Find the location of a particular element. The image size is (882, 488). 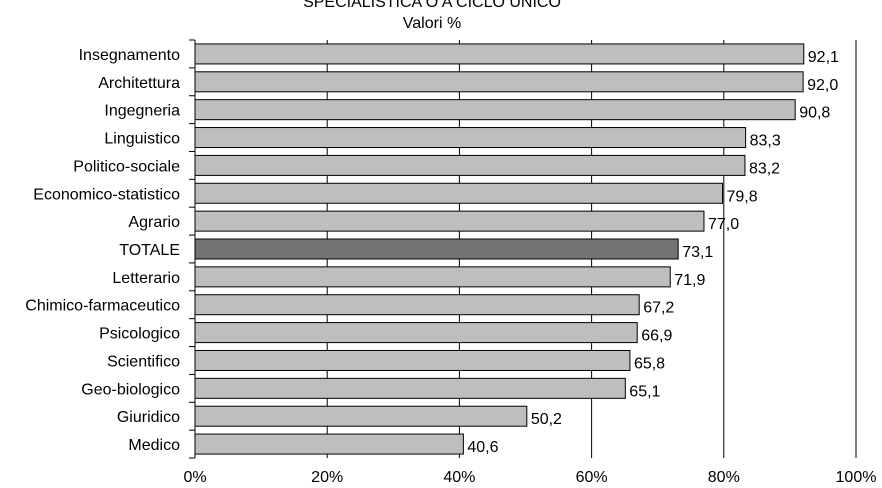

value-label: 71,9 is located at coordinates (689, 280).